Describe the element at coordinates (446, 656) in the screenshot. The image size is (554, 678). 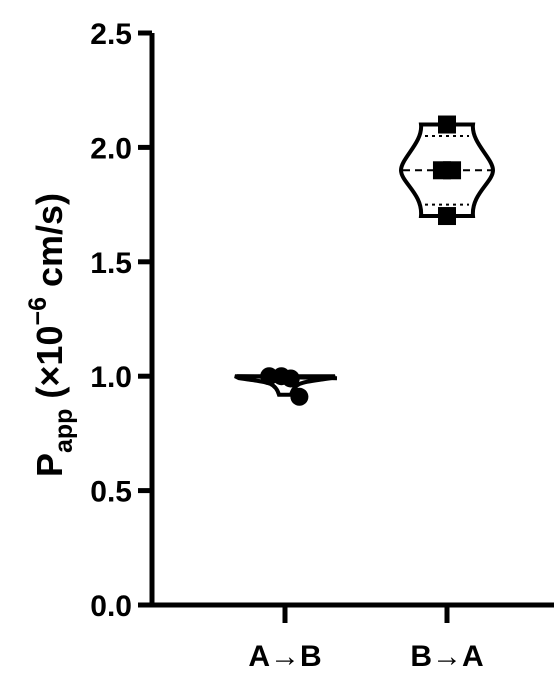
I see `x-tick-label-1: B→A` at that location.